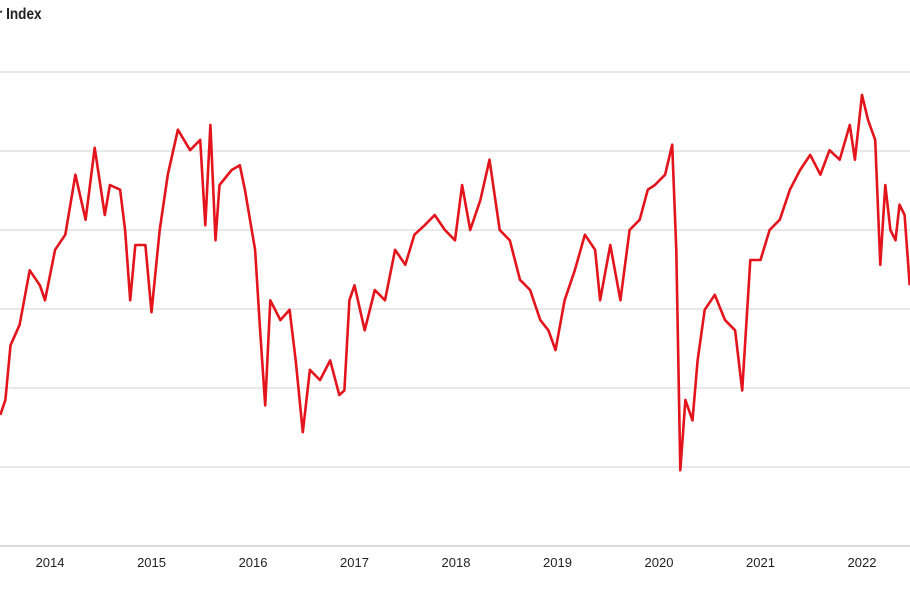 Image resolution: width=910 pixels, height=596 pixels. Describe the element at coordinates (21, 14) in the screenshot. I see `chart-title: r Index` at that location.